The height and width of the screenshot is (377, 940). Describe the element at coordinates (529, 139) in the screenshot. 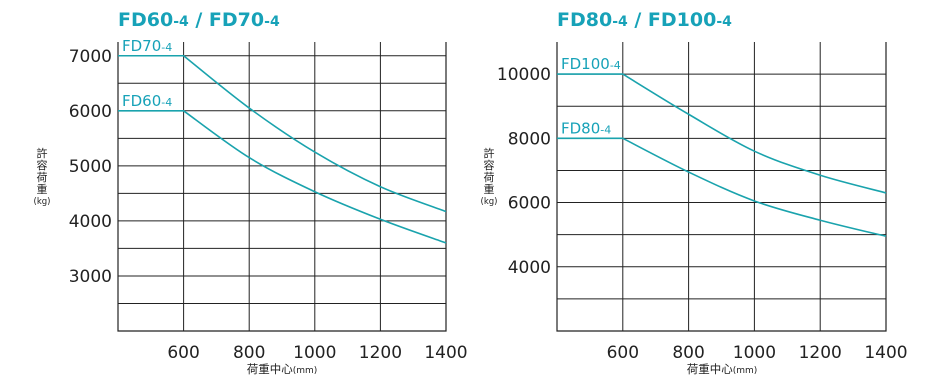

I see `y-tick-label: 8000` at that location.